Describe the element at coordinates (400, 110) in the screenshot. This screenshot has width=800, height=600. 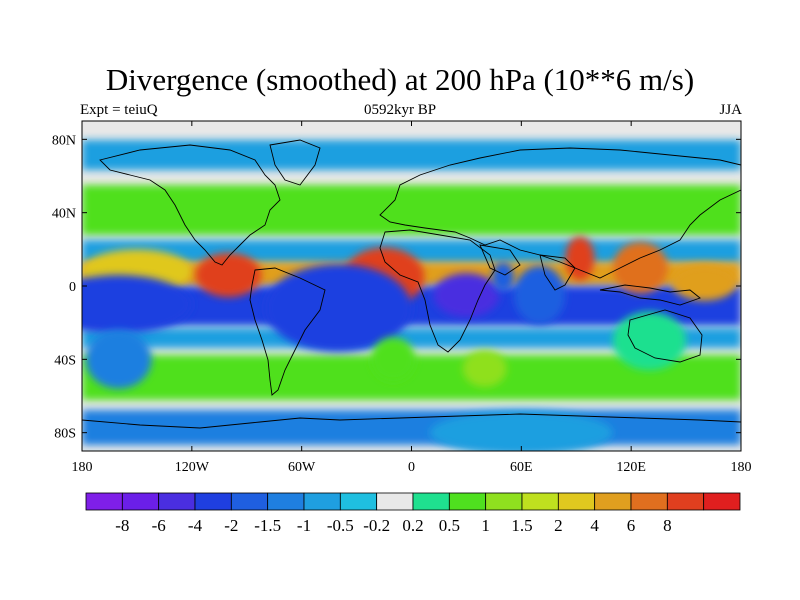
I see `time-label: 0592kyr BP` at that location.